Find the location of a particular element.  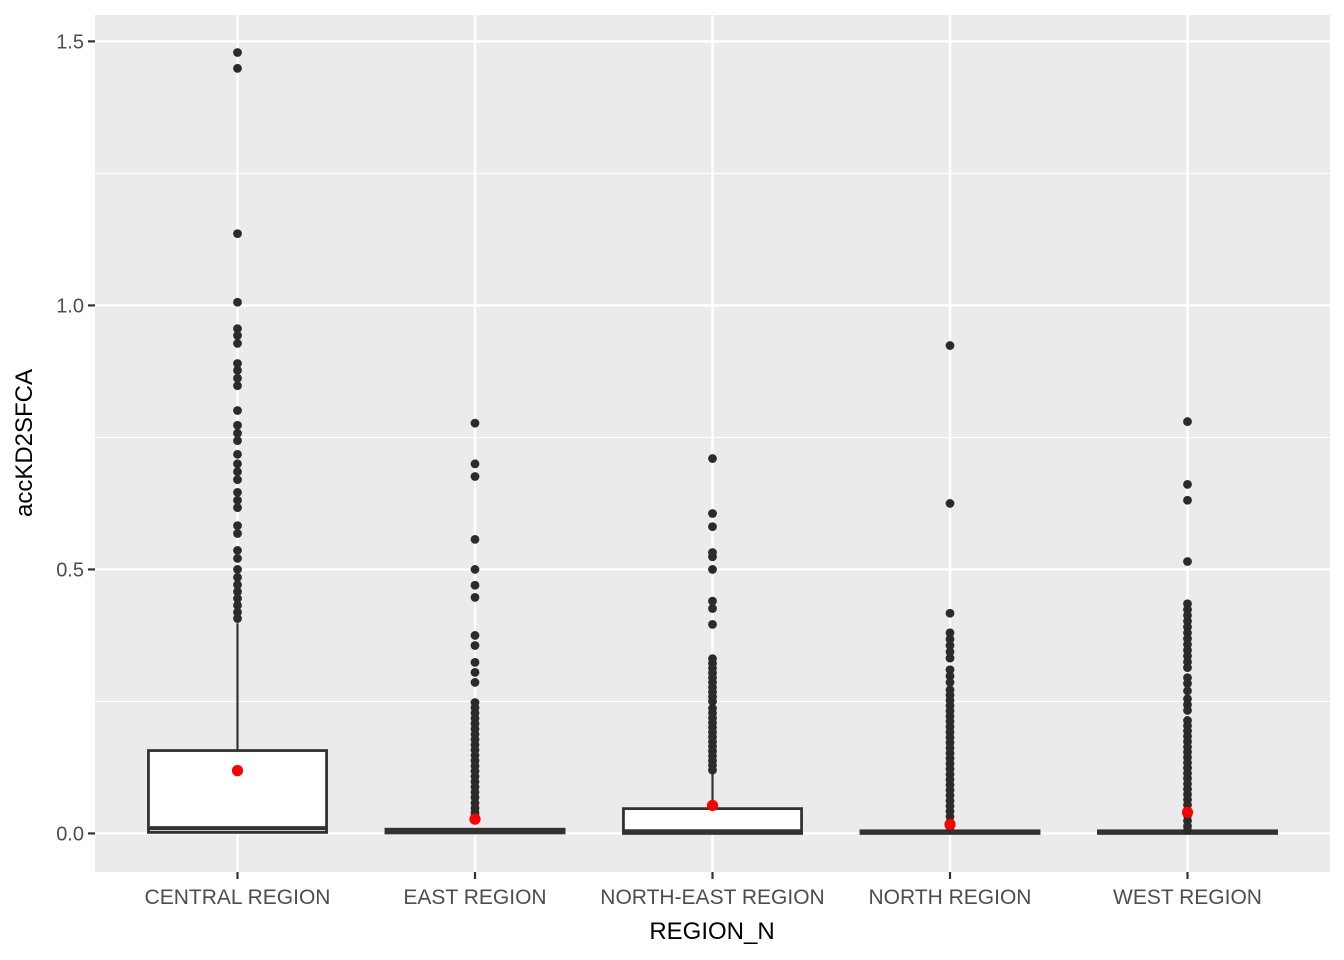

x-tick-label: WEST REGION is located at coordinates (1187, 897).